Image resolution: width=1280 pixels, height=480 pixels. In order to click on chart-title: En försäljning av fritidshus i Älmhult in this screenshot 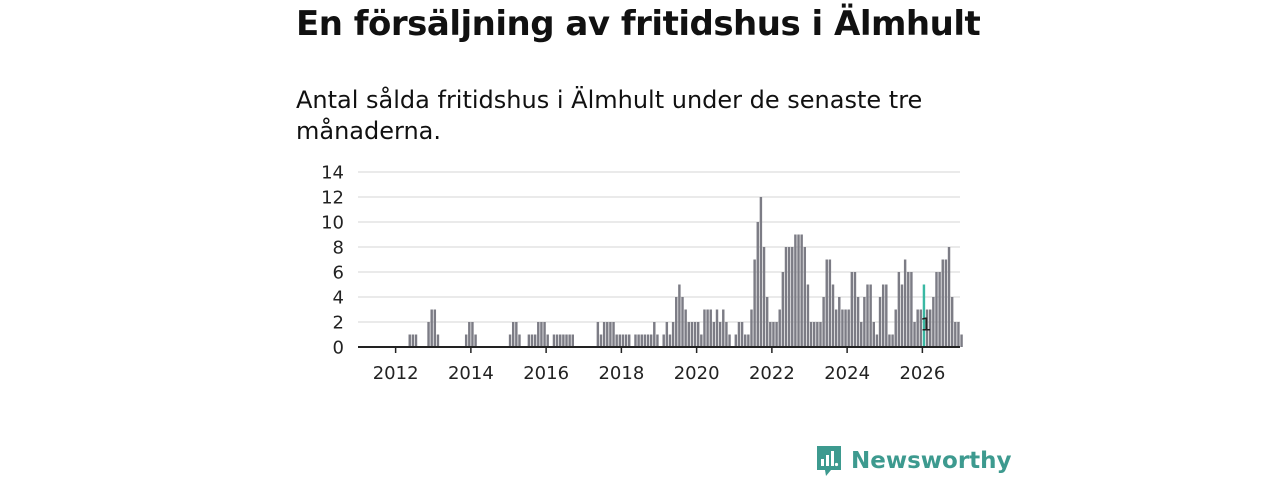, I will do `click(638, 24)`.